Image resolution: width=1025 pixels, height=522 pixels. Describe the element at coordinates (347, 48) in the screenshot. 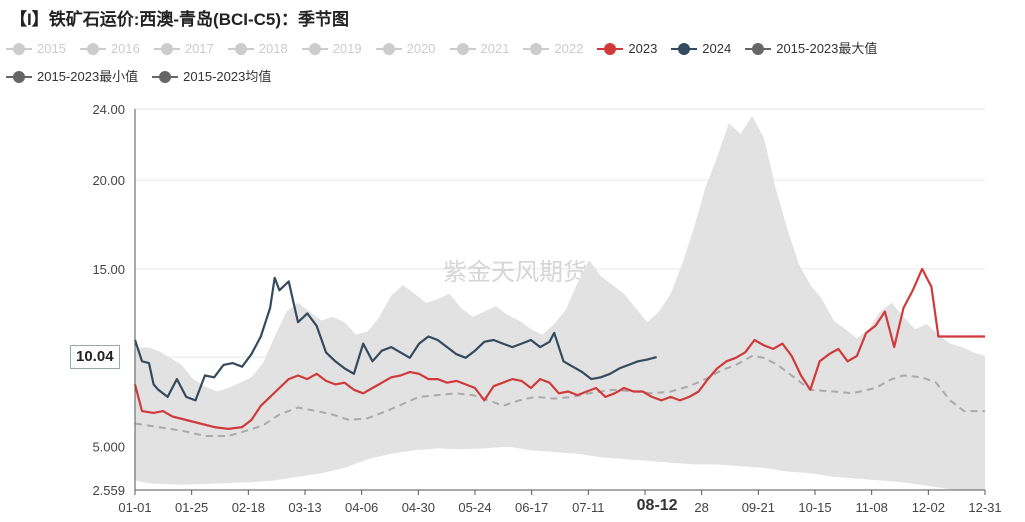

I see `legend-label: 2019` at that location.